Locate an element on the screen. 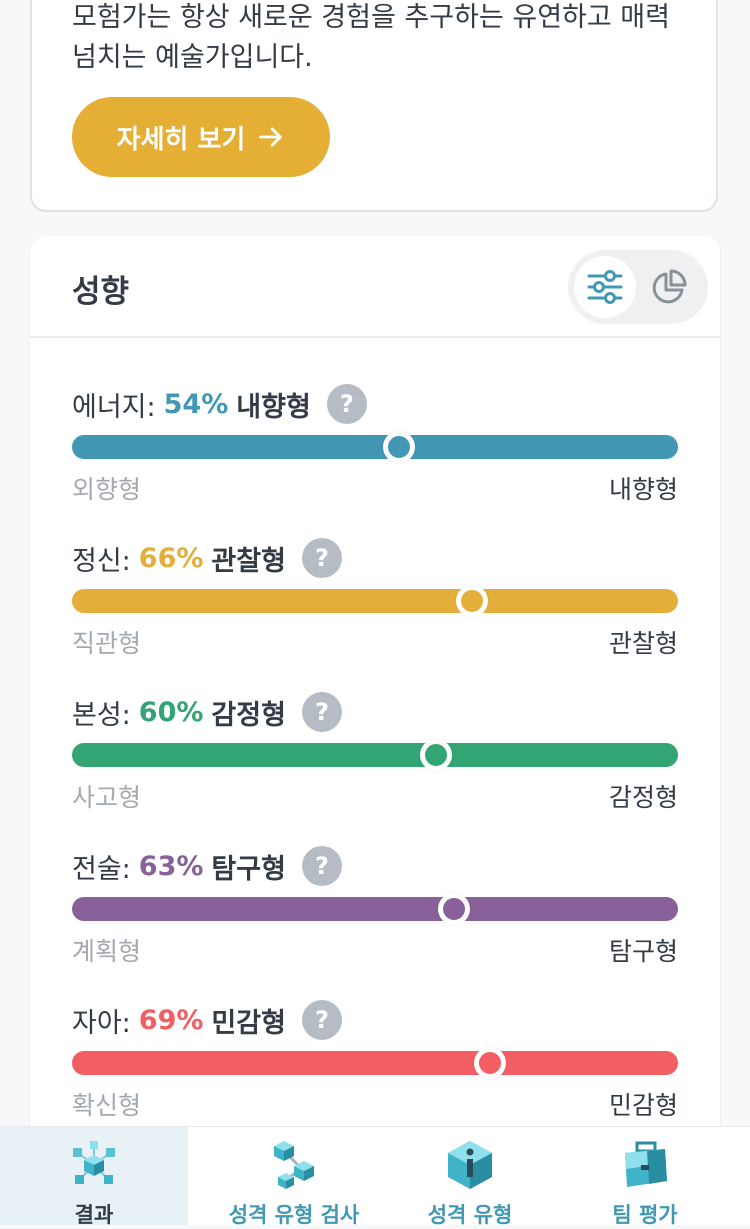  bottom-nav: 결과 성격 유형 검사 성격 유형 팀 평가 is located at coordinates (375, 1176).